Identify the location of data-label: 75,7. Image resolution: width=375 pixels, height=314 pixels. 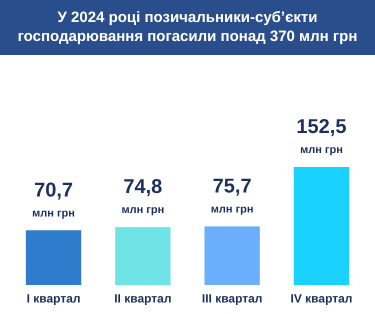
(232, 186).